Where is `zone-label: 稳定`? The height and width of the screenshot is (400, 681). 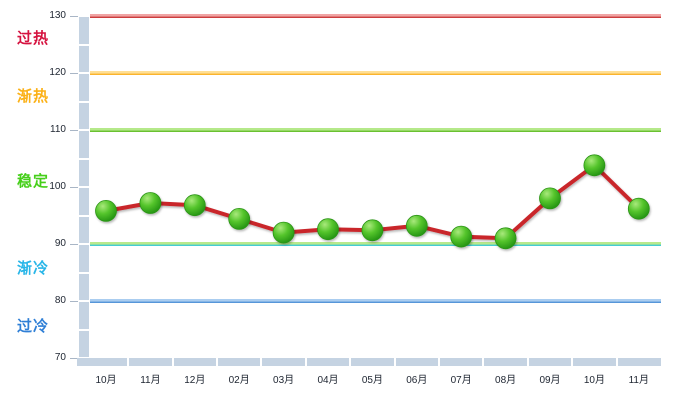
zone-label: 稳定 is located at coordinates (33, 181).